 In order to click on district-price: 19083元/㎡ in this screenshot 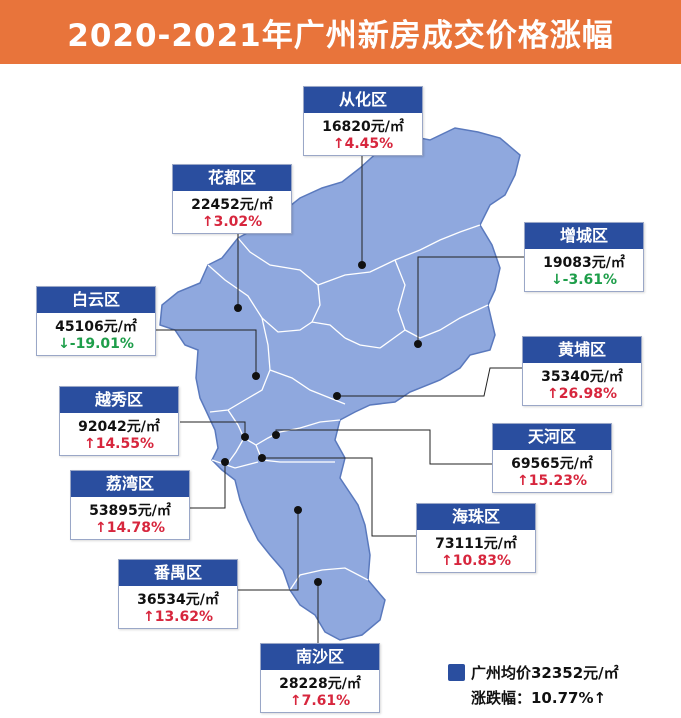, I will do `click(584, 263)`.